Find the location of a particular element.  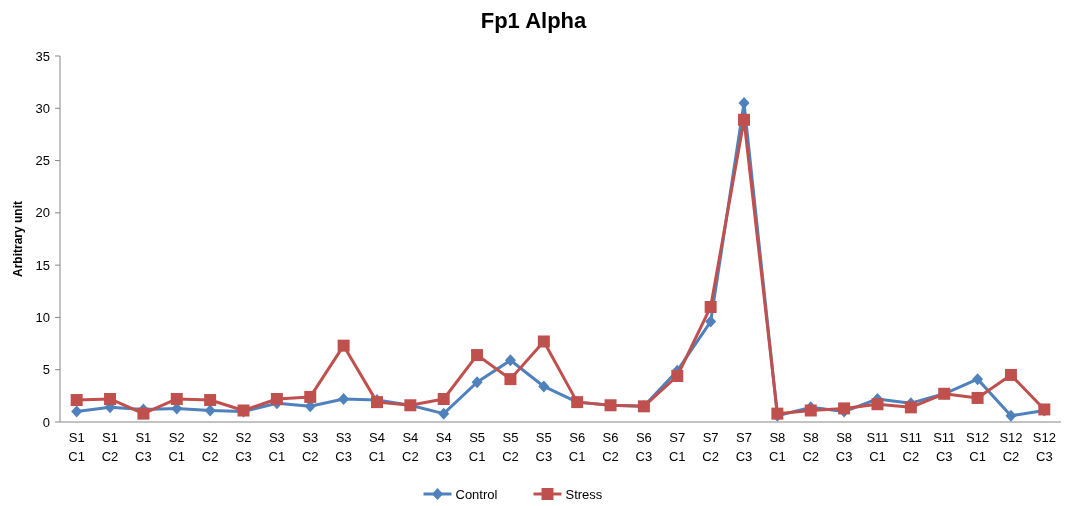

x-tick-label: S12 C3 is located at coordinates (1044, 447).